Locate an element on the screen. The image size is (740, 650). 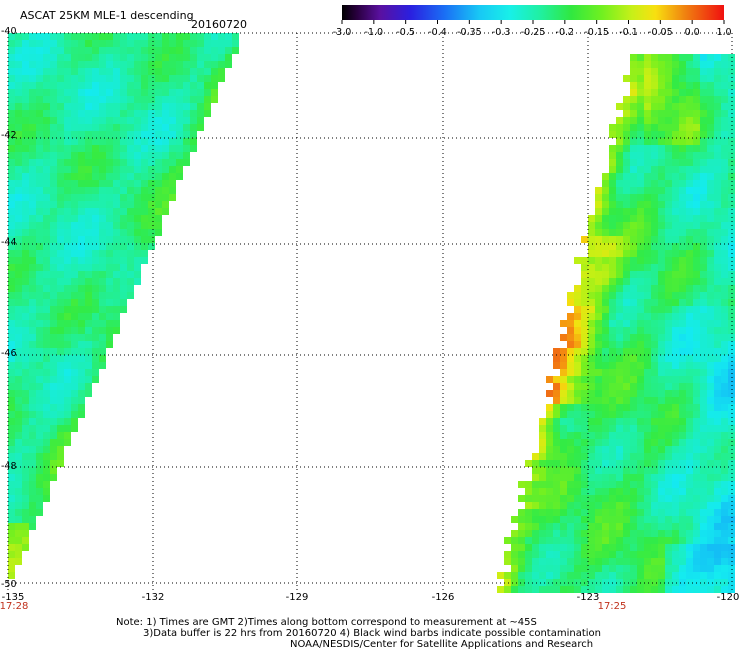
colorbar-label: -0.35 is located at coordinates (469, 32).